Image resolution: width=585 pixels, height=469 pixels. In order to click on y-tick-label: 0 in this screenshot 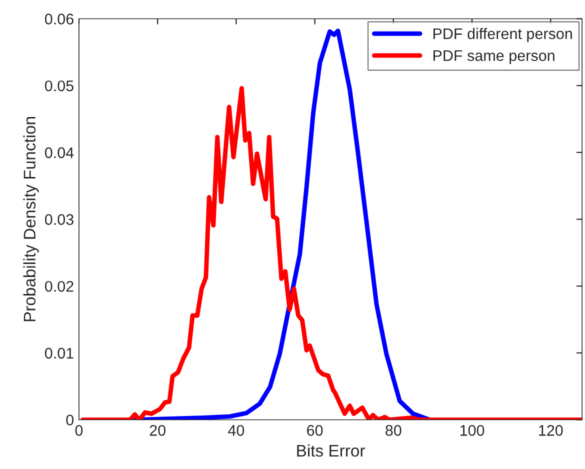, I will do `click(70, 420)`.